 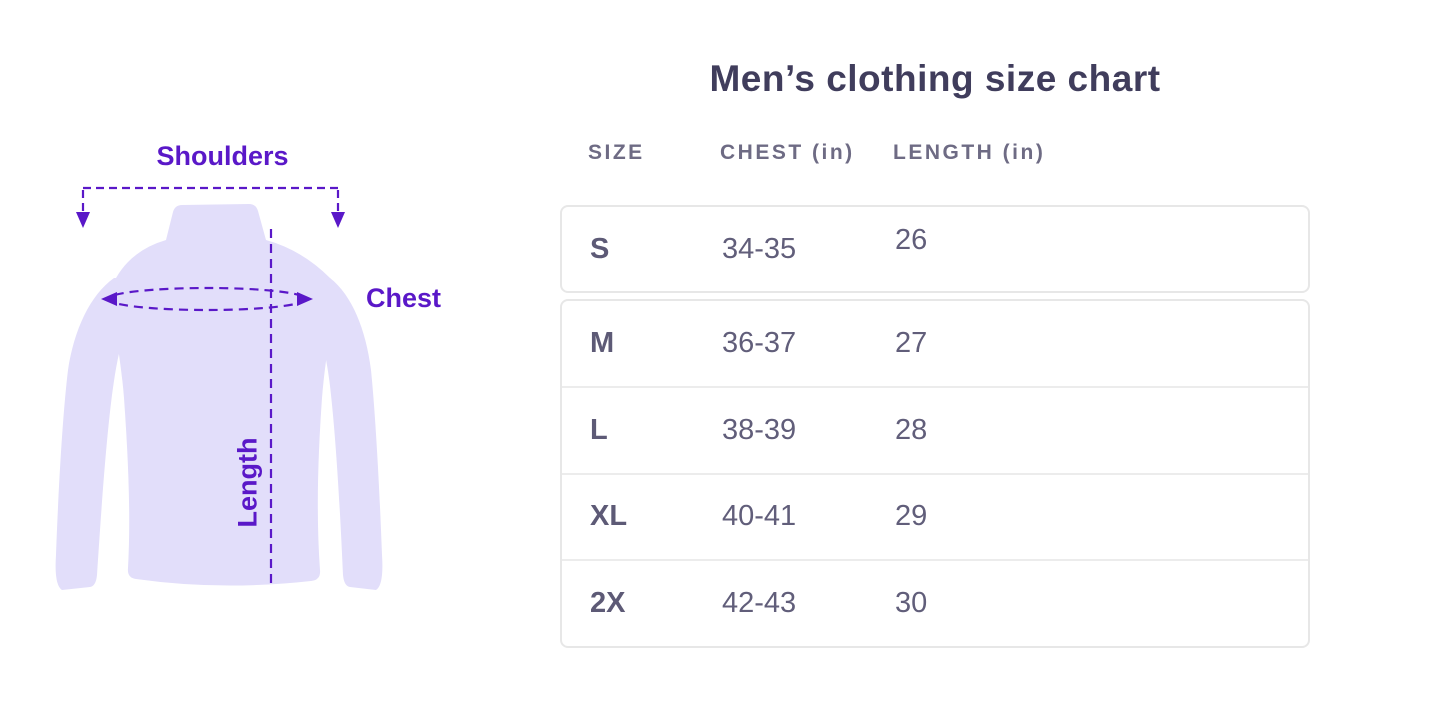 What do you see at coordinates (911, 516) in the screenshot?
I see `length-cell: 29` at bounding box center [911, 516].